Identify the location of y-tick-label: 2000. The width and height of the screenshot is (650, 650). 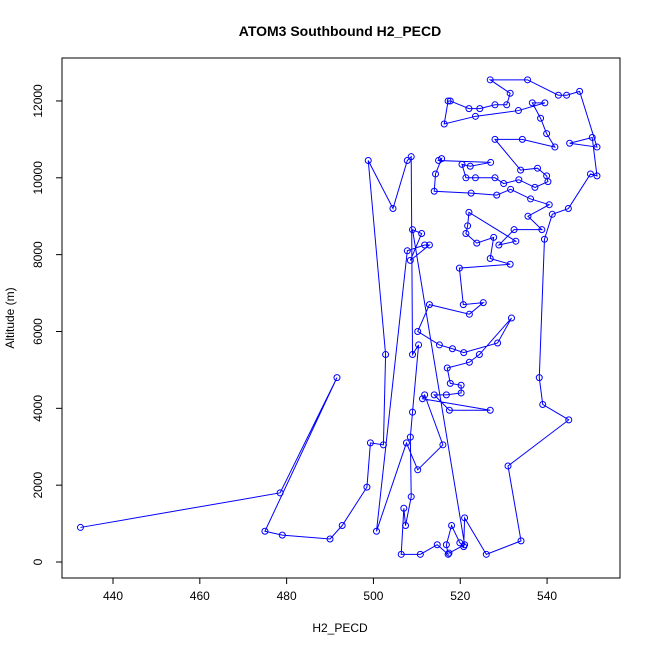
(38, 485).